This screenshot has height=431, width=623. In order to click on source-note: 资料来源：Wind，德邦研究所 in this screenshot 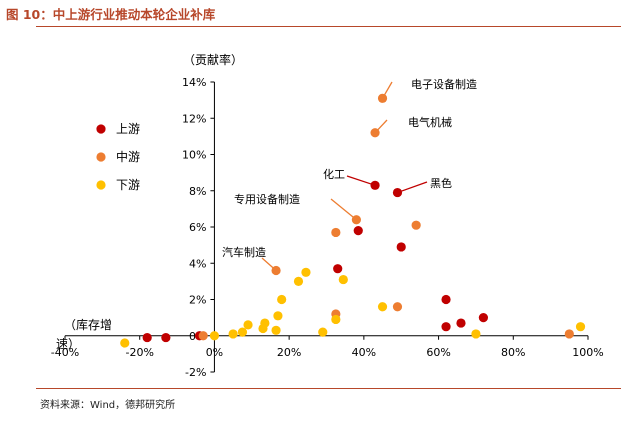, I will do `click(108, 405)`.